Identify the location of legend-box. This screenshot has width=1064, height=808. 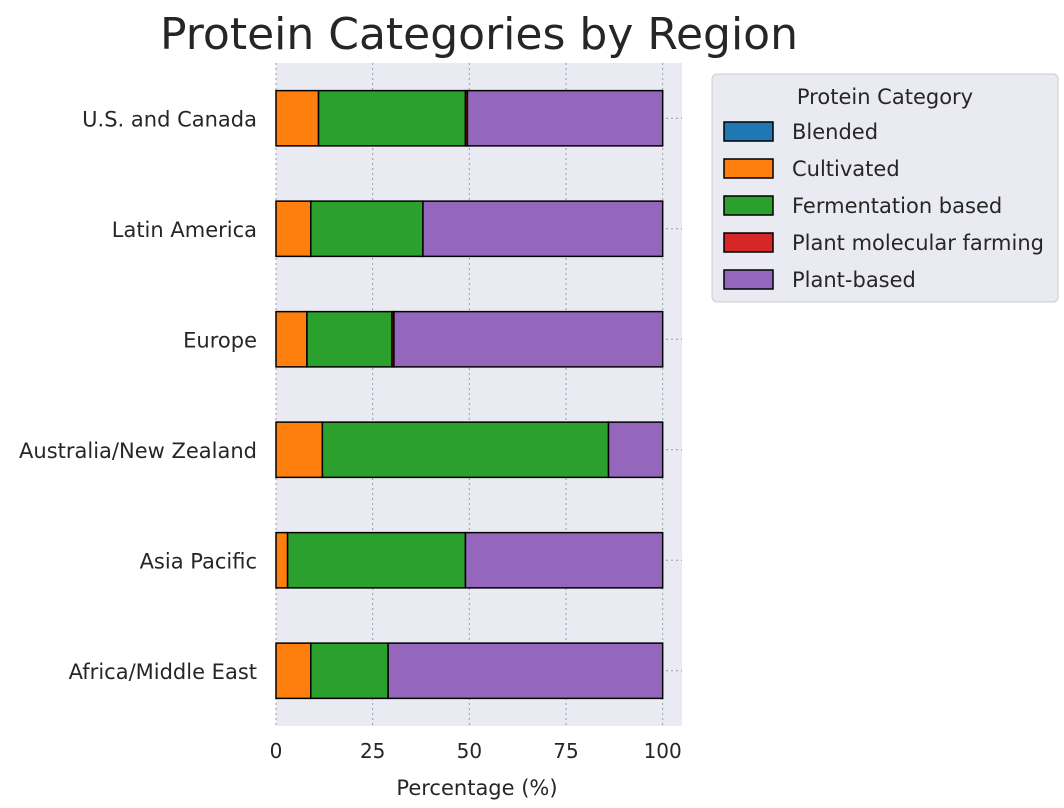
(885, 188).